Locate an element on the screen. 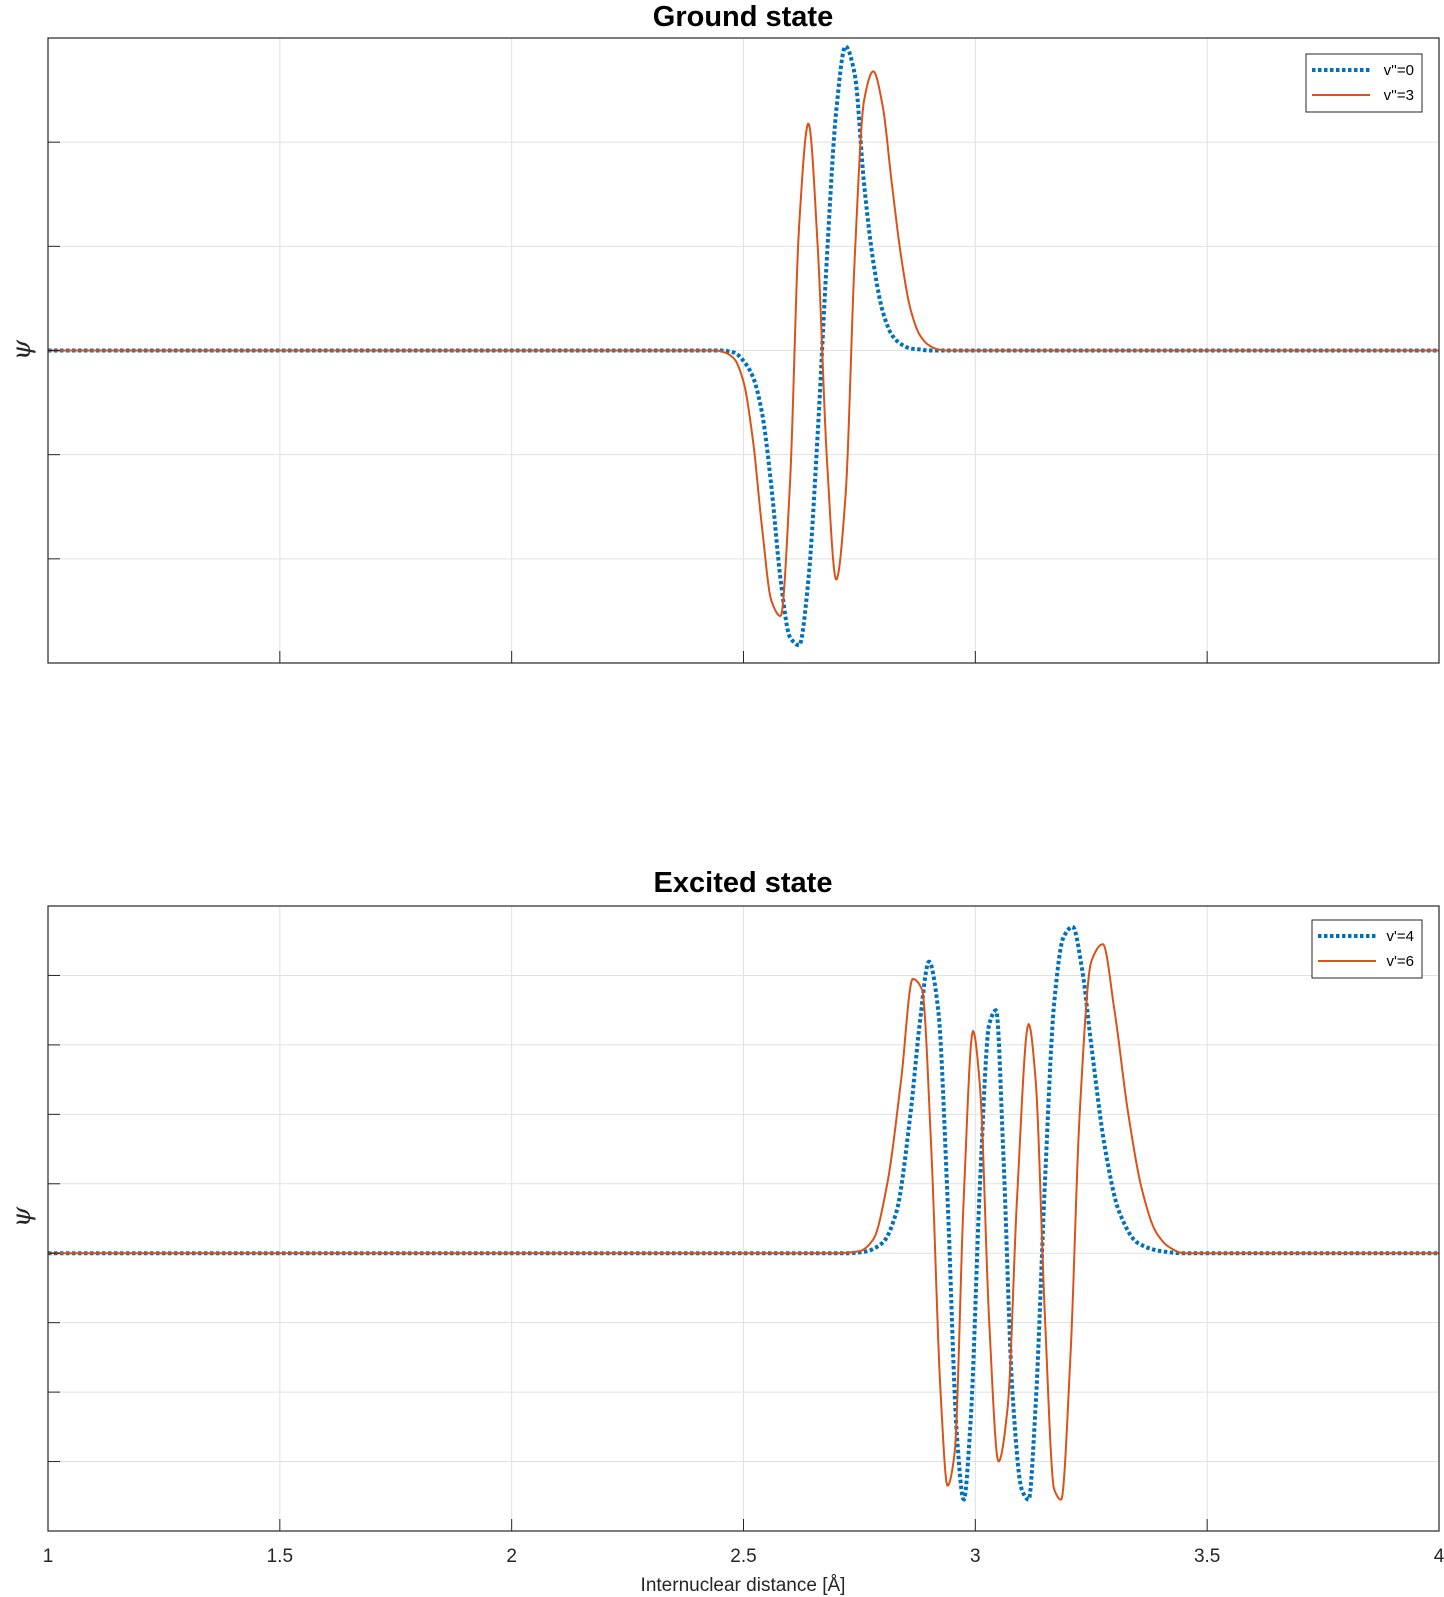 This screenshot has height=1597, width=1444. x-tick-label: 1 is located at coordinates (48, 1556).